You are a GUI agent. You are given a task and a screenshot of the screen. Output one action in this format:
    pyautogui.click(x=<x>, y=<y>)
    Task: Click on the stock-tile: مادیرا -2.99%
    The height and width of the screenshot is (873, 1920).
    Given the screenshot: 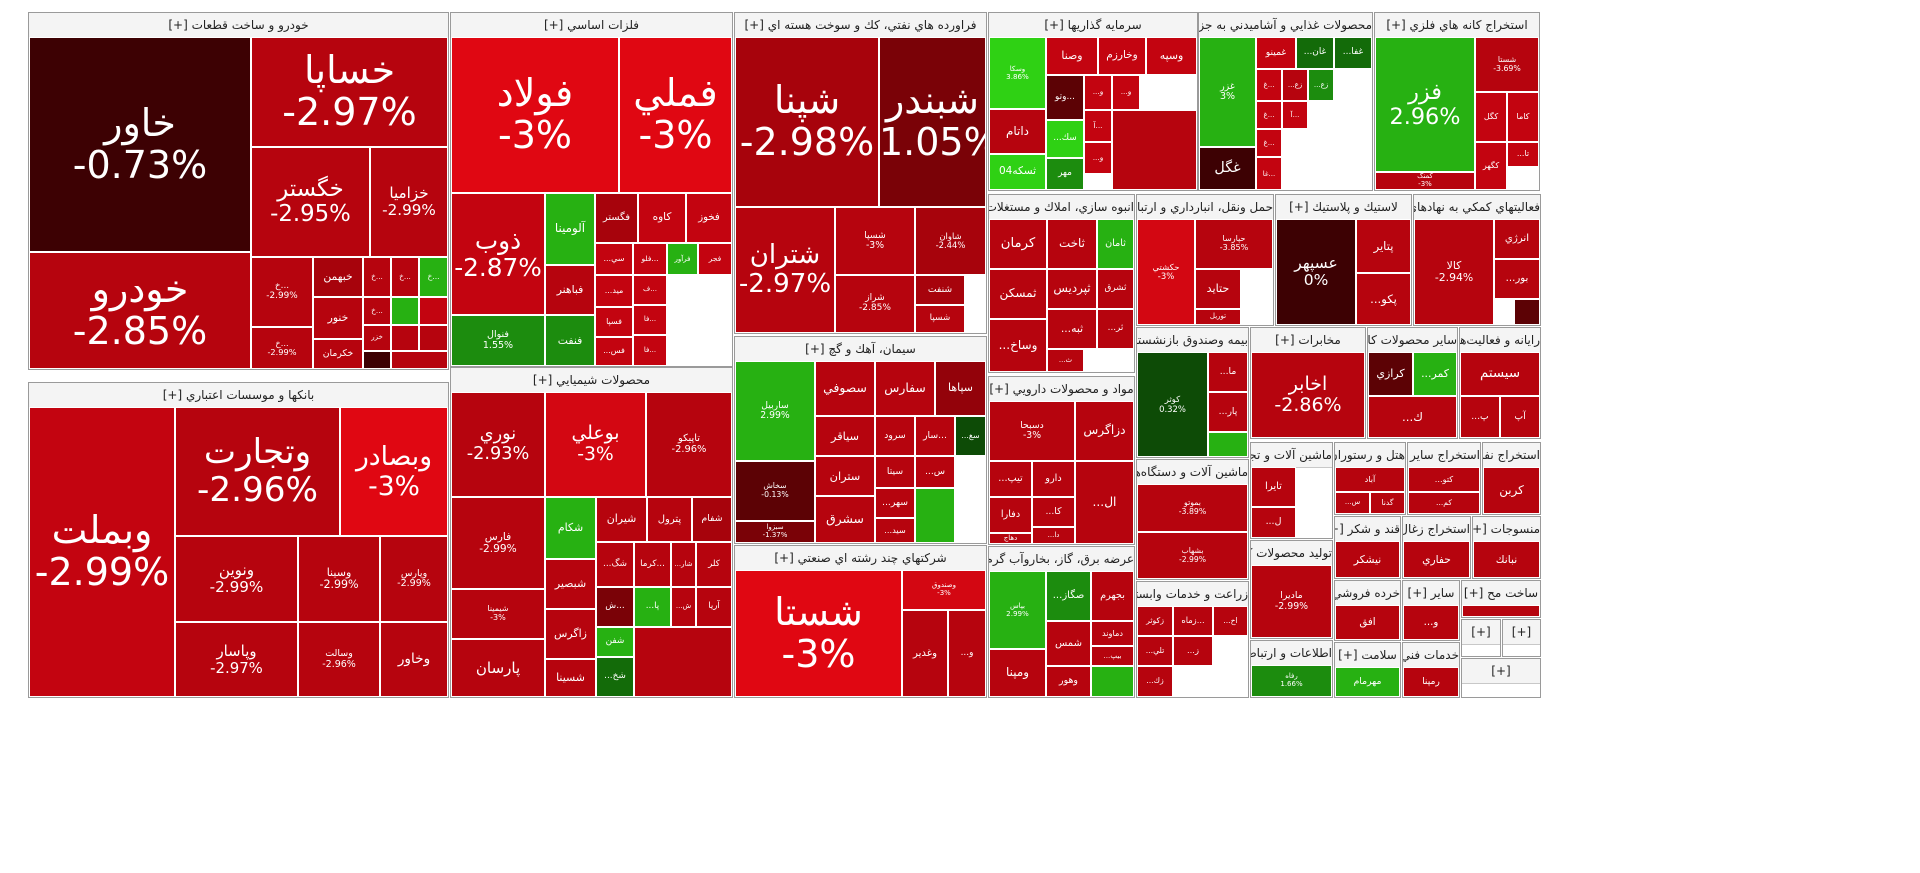 What is the action you would take?
    pyautogui.click(x=1291, y=601)
    